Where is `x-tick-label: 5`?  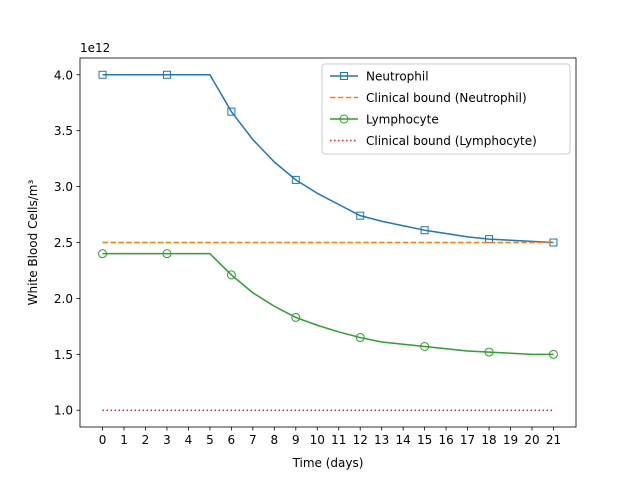
x-tick-label: 5 is located at coordinates (210, 440).